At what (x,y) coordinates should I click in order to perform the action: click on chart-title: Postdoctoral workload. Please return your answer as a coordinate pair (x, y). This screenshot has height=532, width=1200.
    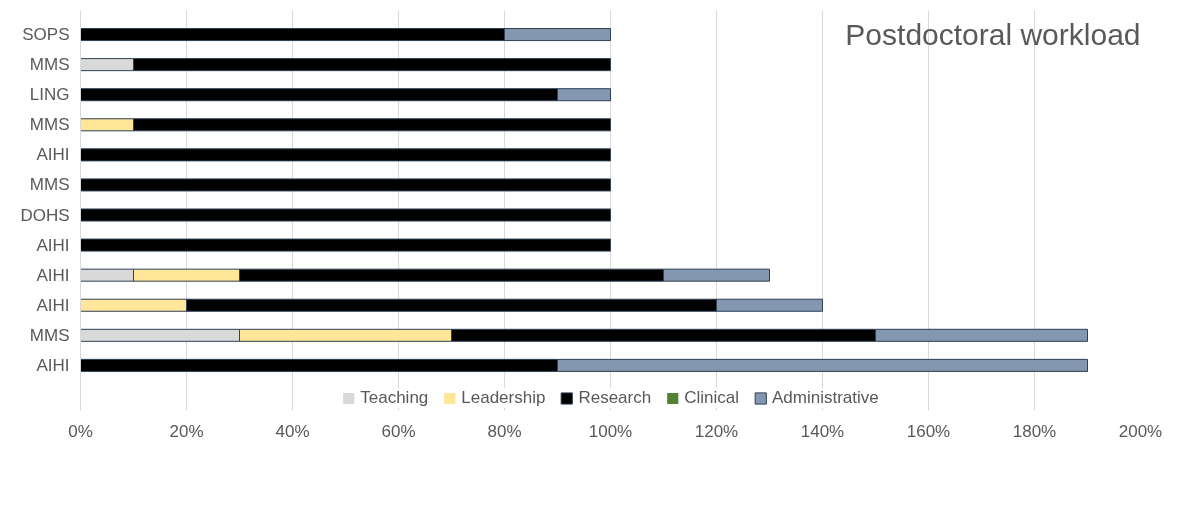
    Looking at the image, I should click on (993, 35).